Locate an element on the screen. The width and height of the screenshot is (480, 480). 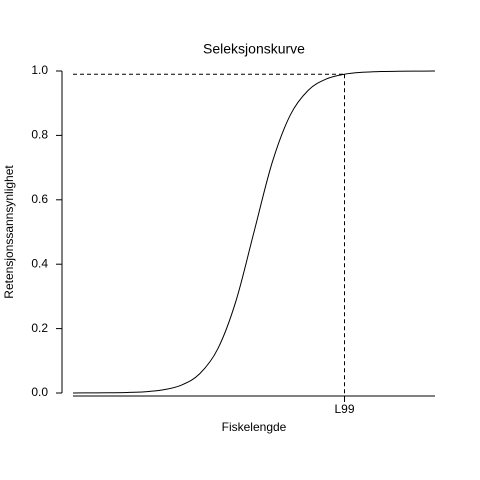
x-axis-label: Fiskelengde is located at coordinates (254, 427).